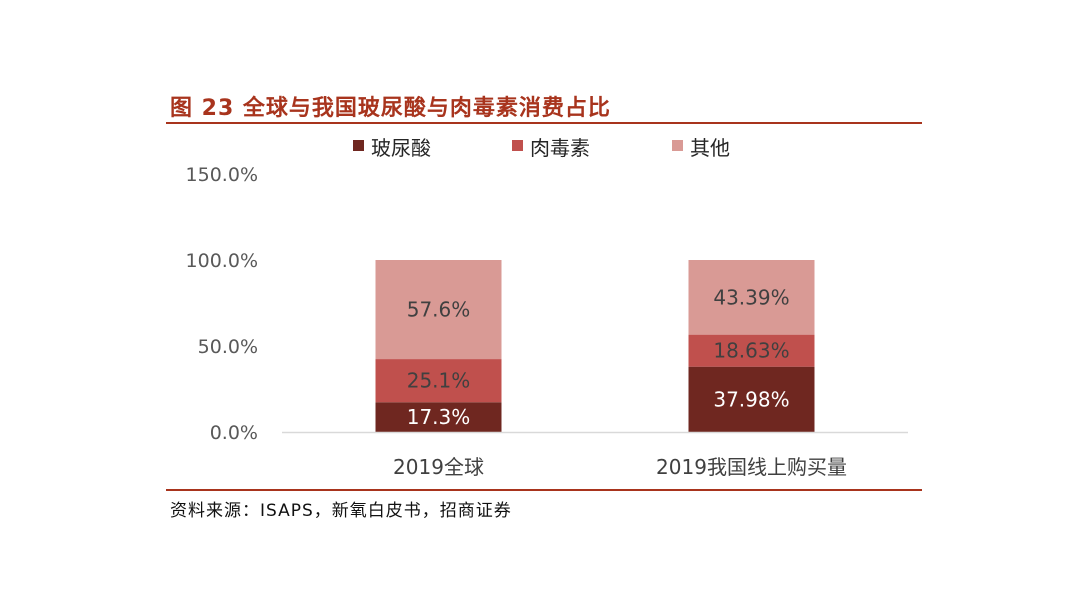  I want to click on source-rule, so click(544, 490).